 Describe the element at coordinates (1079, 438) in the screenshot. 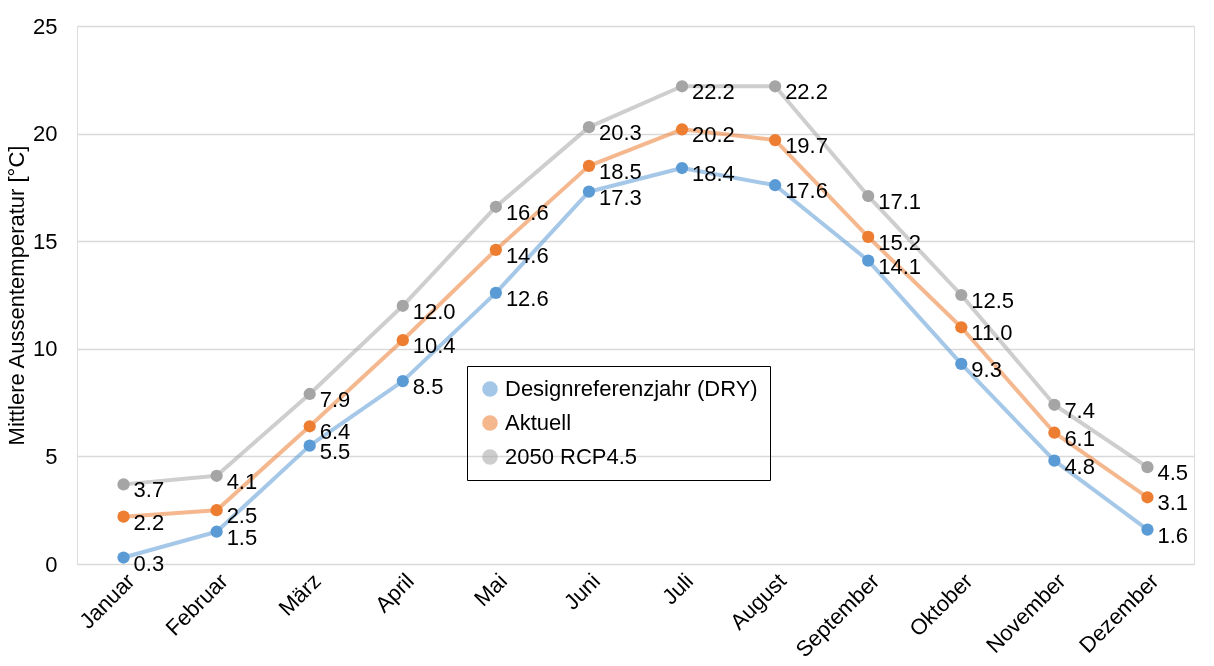

I see `data-label: 6.1` at that location.